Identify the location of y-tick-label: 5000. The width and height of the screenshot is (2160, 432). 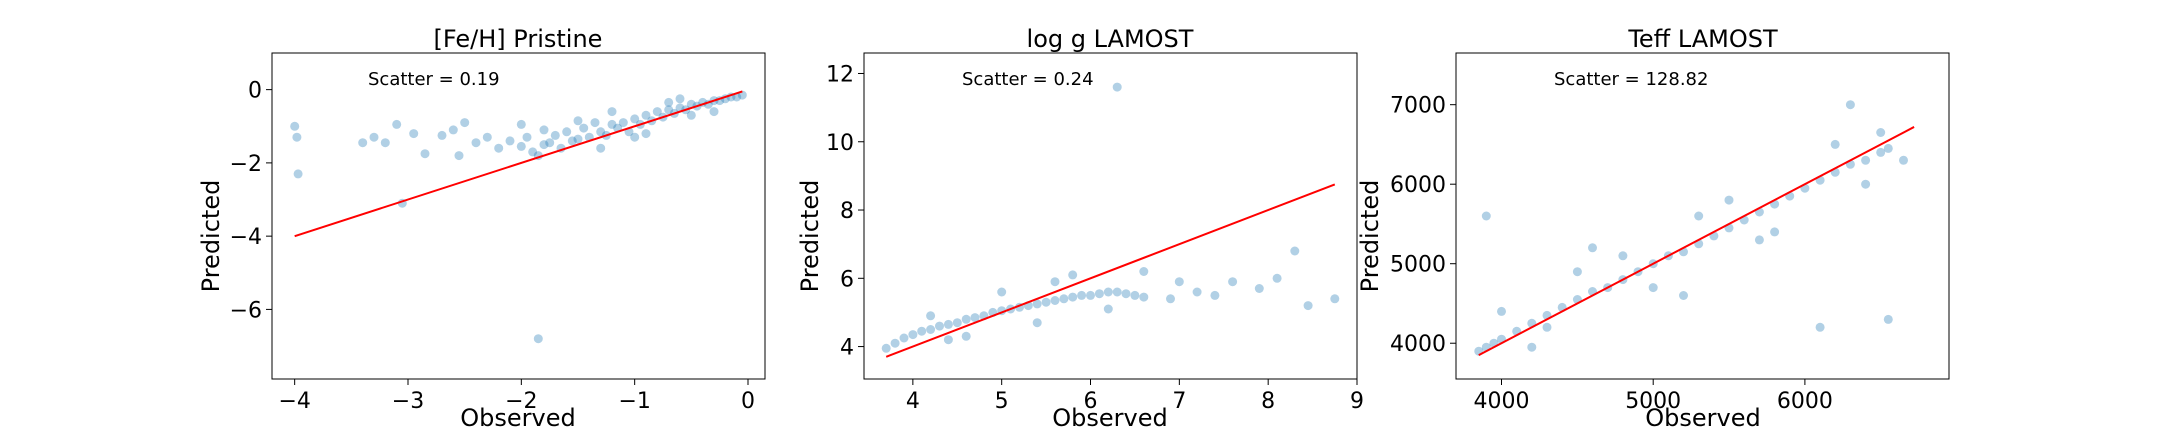
(1418, 265).